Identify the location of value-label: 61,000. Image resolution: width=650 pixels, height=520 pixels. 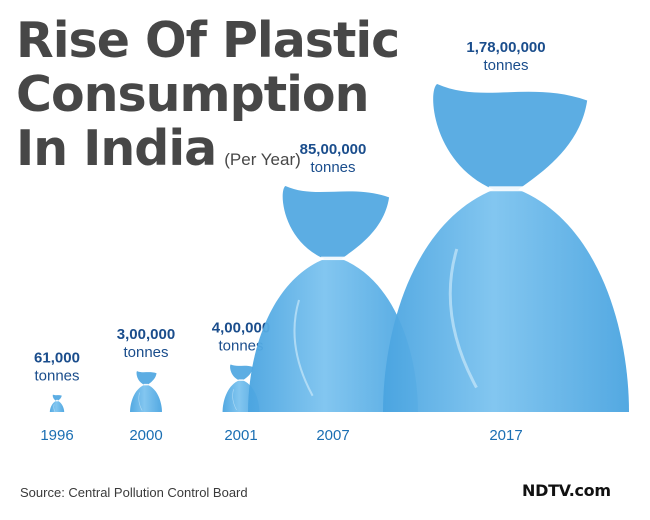
(57, 358).